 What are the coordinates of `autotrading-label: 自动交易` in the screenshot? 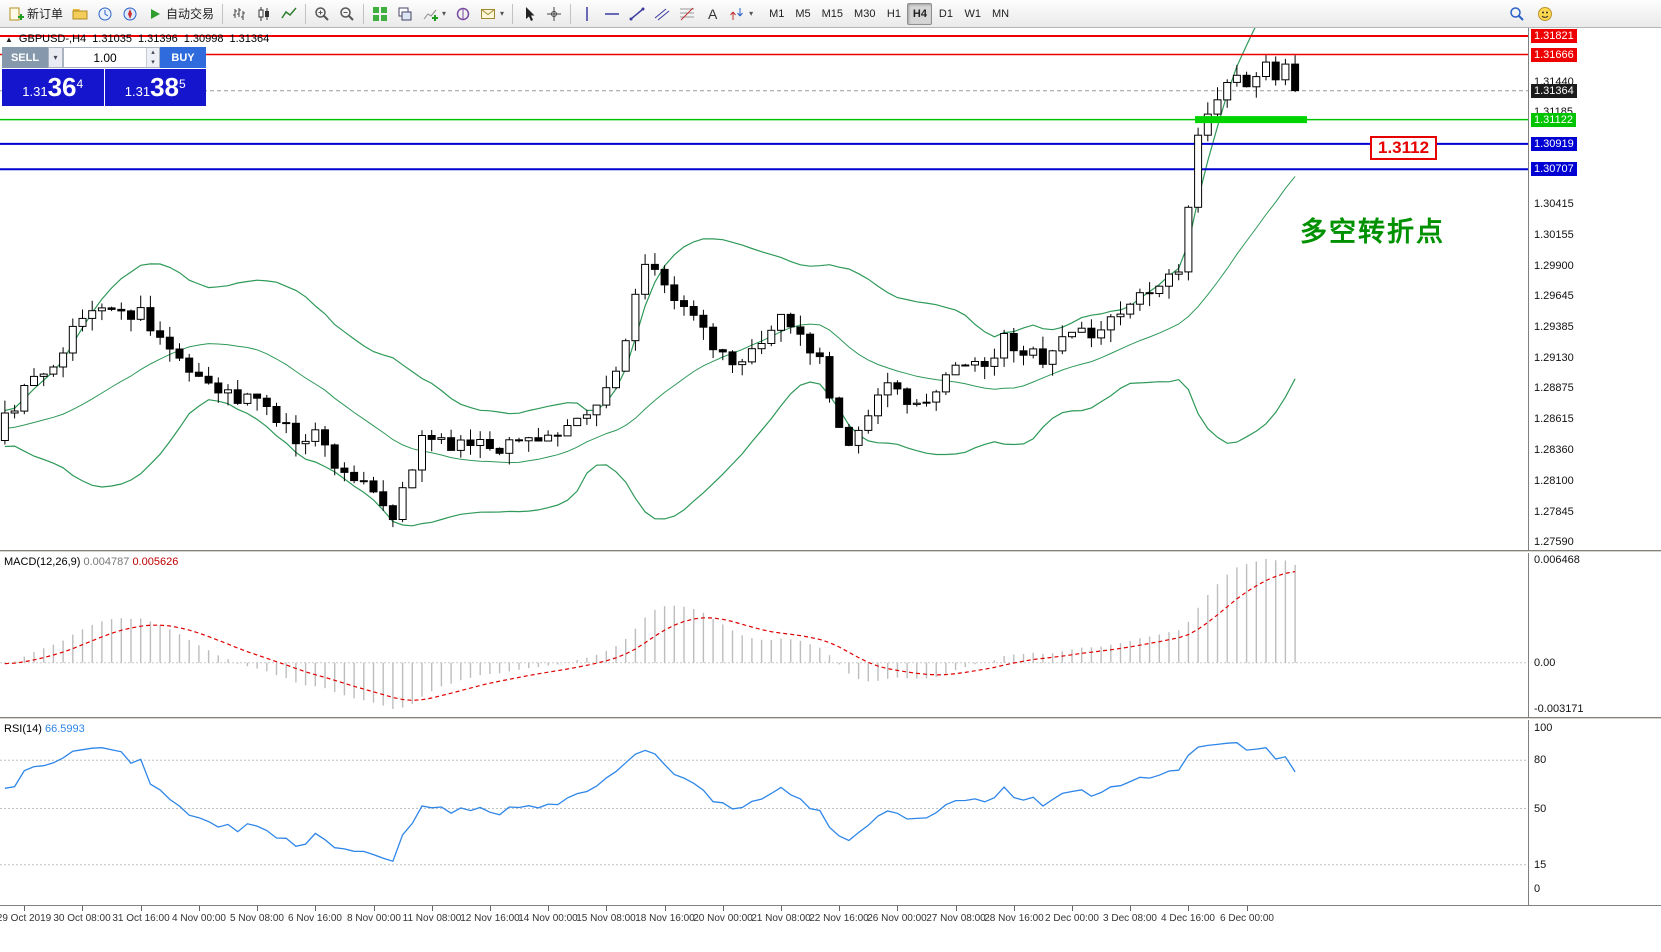 It's located at (190, 14).